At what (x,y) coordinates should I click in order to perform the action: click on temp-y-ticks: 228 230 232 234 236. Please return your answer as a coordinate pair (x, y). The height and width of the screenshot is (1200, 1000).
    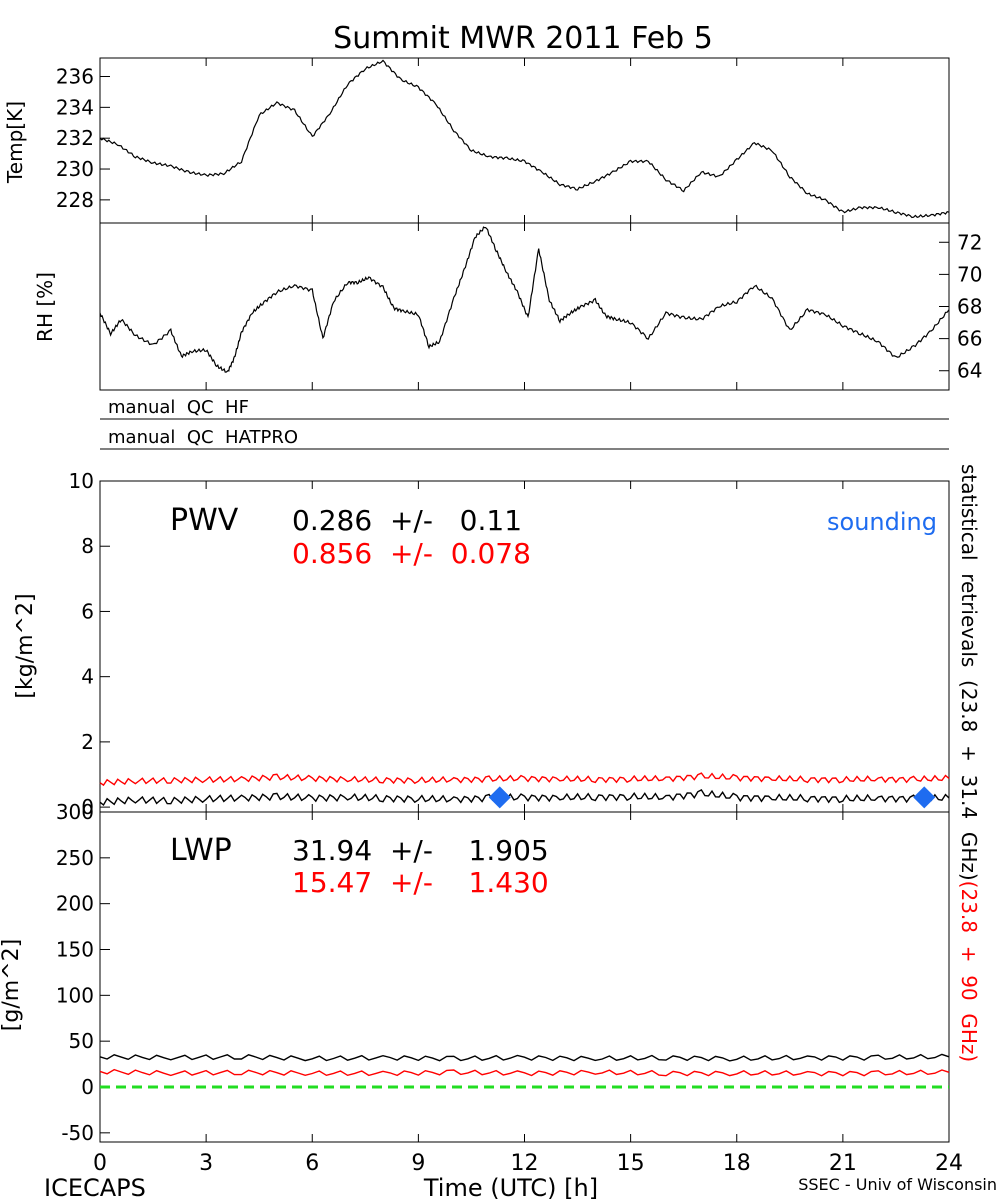
    Looking at the image, I should click on (83, 138).